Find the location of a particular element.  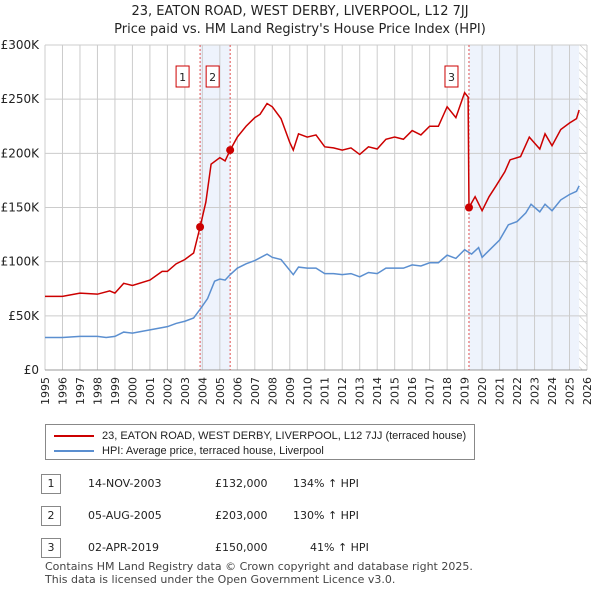

y-tick-label: £100K is located at coordinates (21, 262).